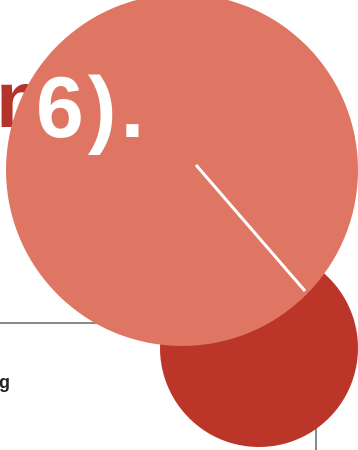 This screenshot has width=358, height=450. I want to click on divider-line-vertical, so click(316, 435).